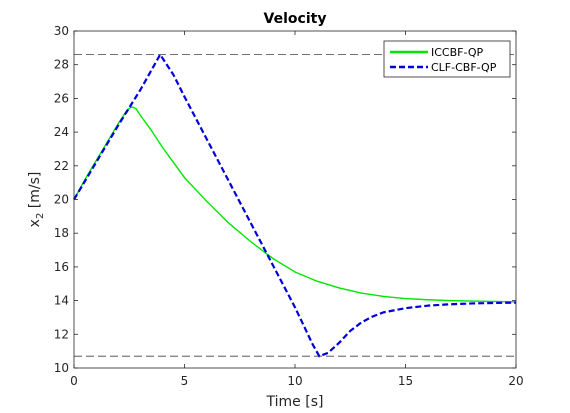 The height and width of the screenshot is (413, 570). I want to click on y-axis-label-unit: [m/s], so click(35, 192).